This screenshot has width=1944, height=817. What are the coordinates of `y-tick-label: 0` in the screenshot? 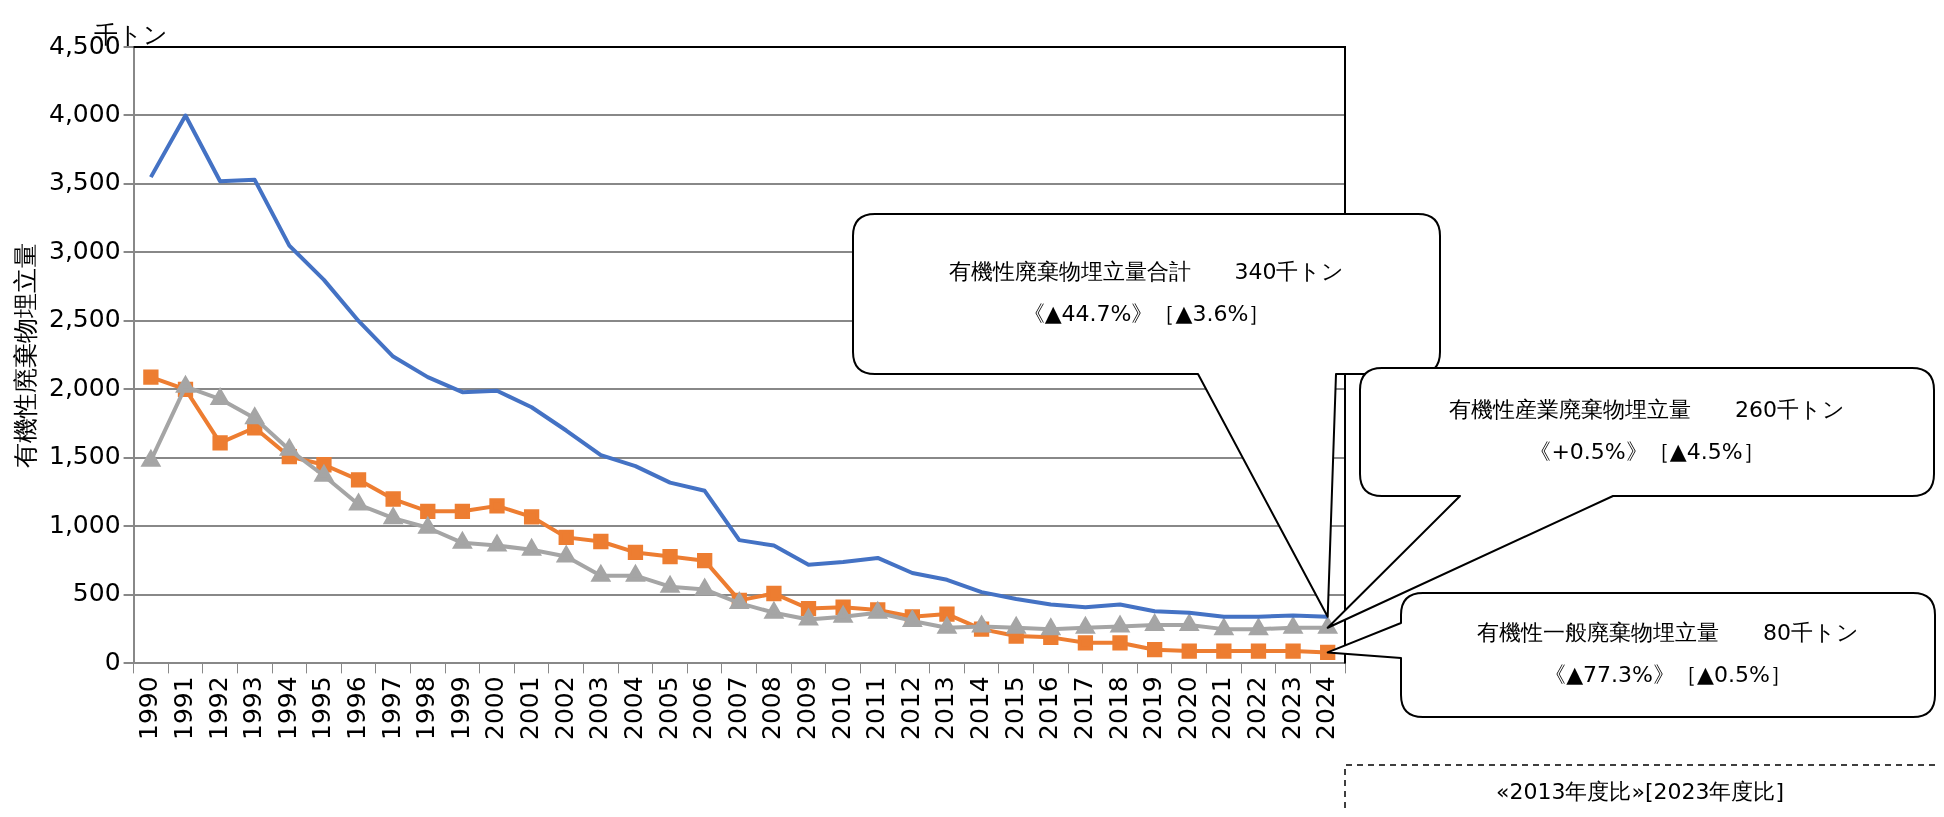 It's located at (112, 661).